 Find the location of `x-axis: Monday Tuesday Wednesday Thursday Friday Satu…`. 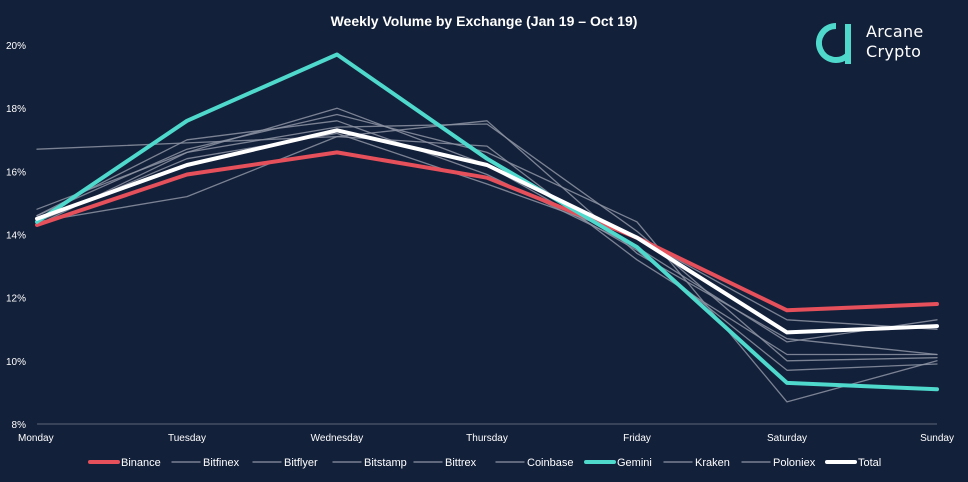

x-axis: Monday Tuesday Wednesday Thursday Friday Satu… is located at coordinates (486, 433).